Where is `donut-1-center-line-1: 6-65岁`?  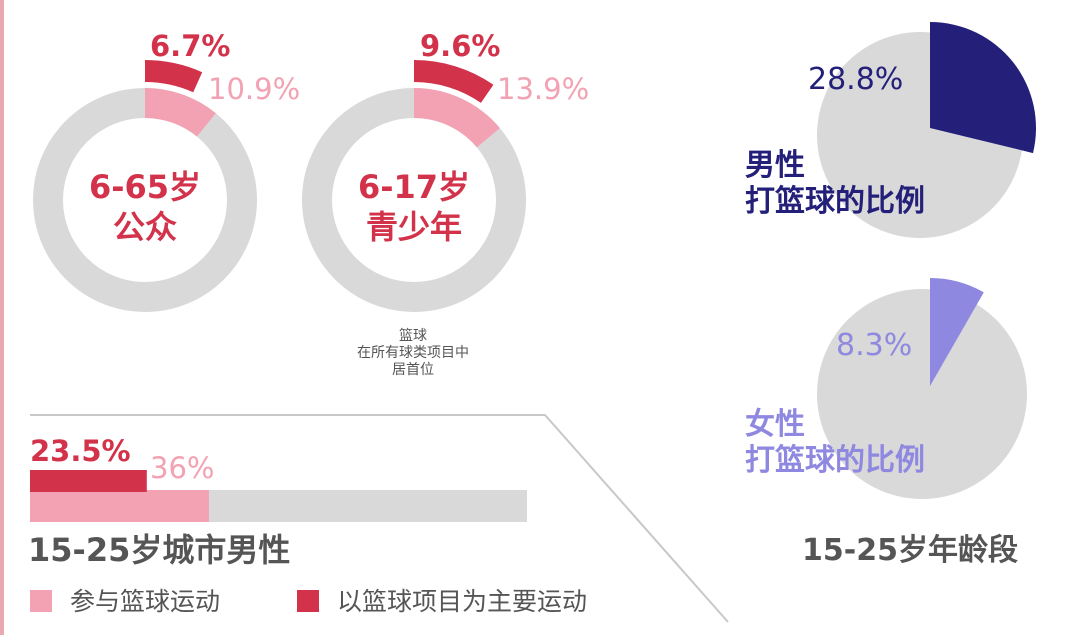
donut-1-center-line-1: 6-65岁 is located at coordinates (145, 187).